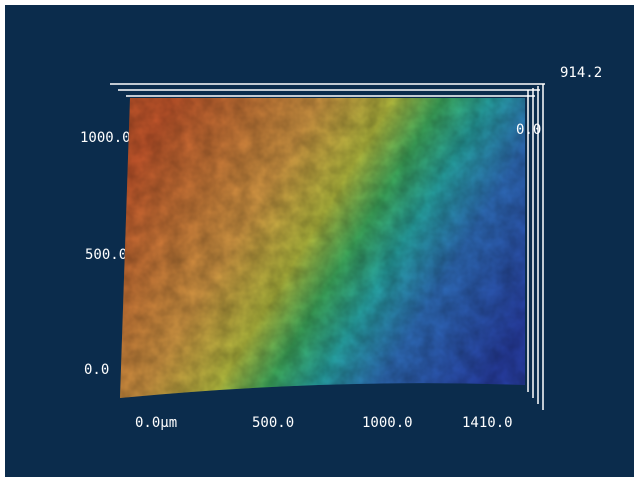 This screenshot has height=482, width=639. What do you see at coordinates (96, 370) in the screenshot?
I see `y-tick-label: 0.0` at bounding box center [96, 370].